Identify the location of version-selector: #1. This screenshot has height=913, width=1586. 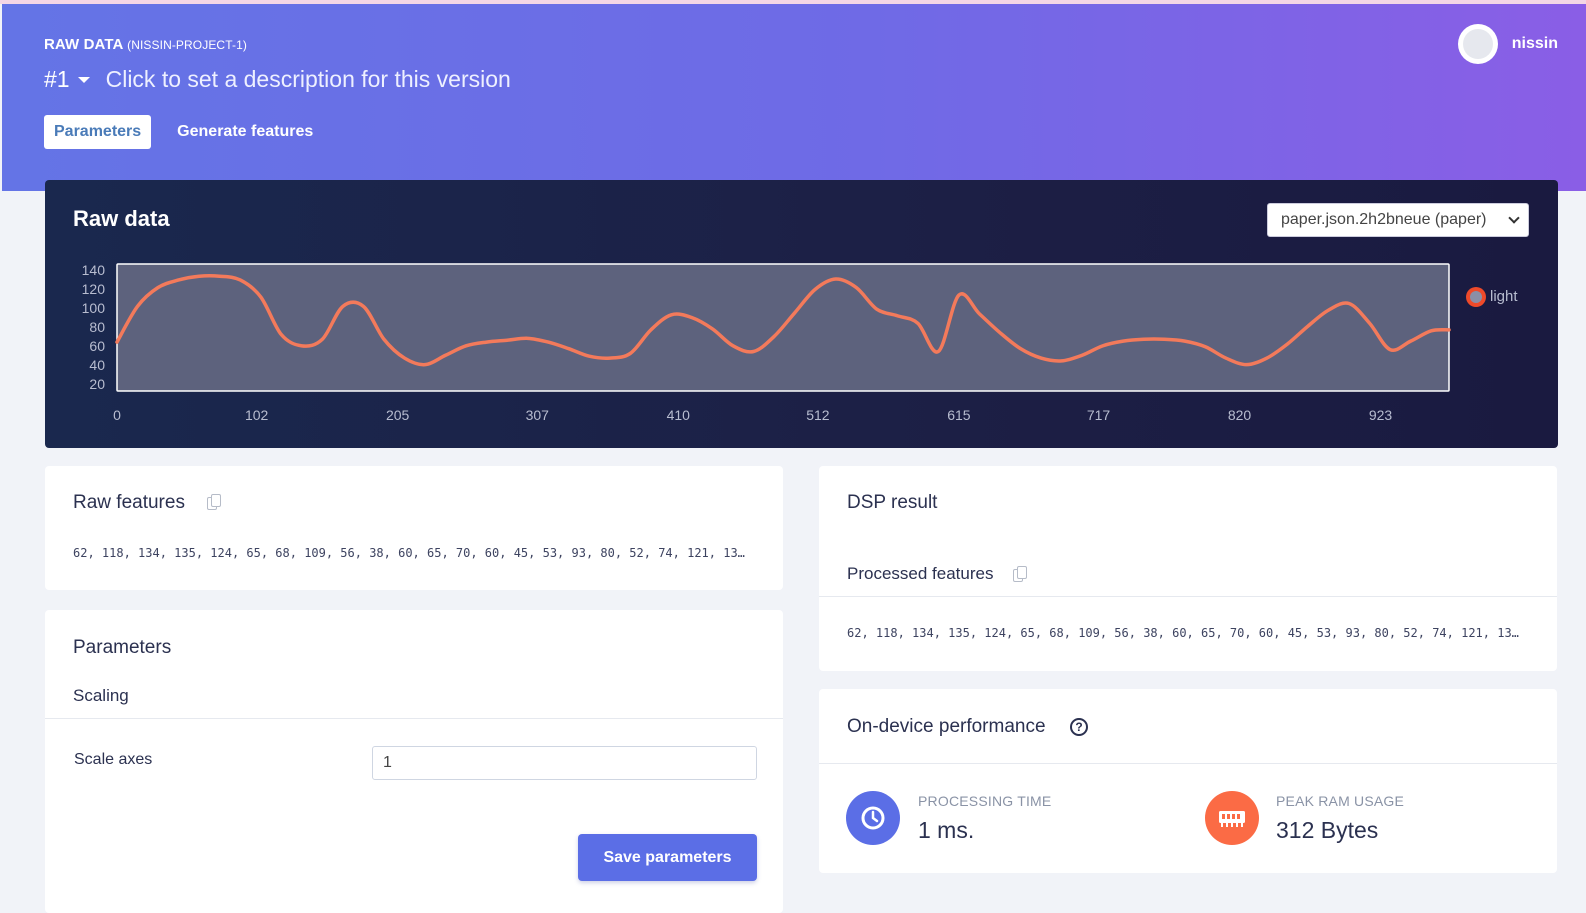
(57, 79).